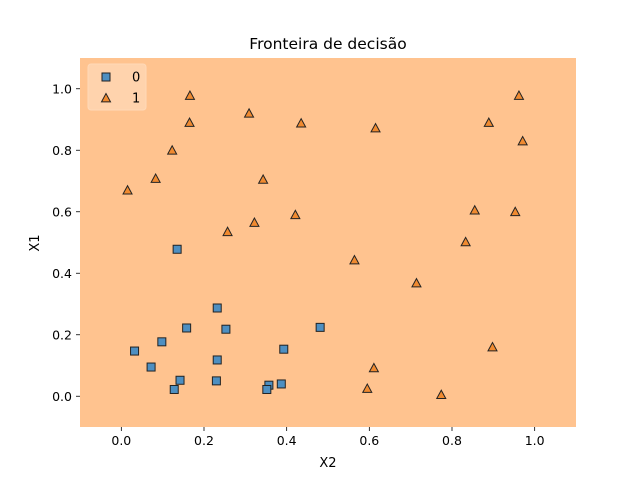 This screenshot has height=480, width=640. I want to click on y-tick-label: 0.8, so click(62, 150).